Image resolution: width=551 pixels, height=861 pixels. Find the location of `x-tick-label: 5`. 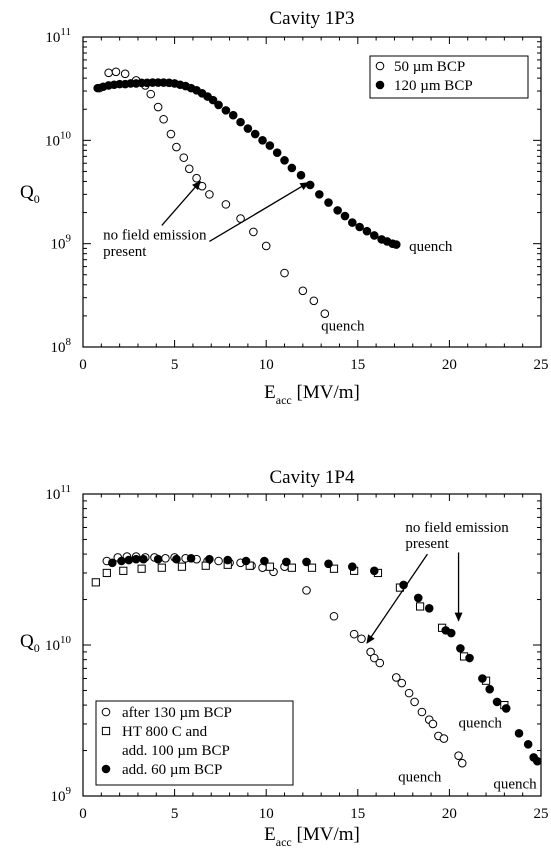

x-tick-label: 5 is located at coordinates (175, 365).